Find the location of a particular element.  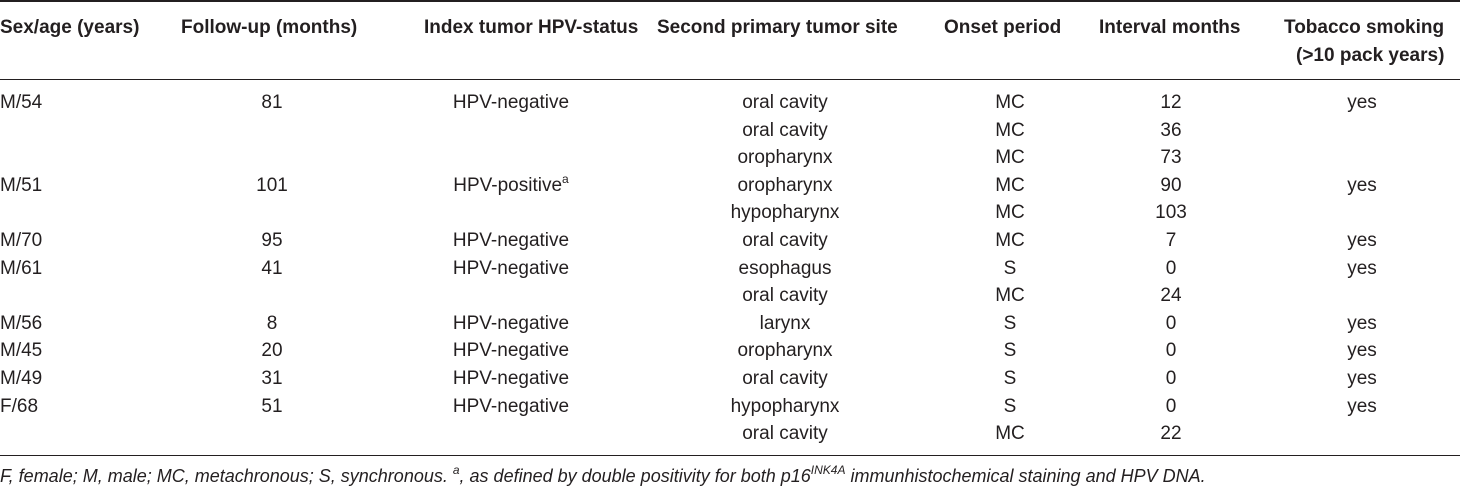

cell-text: 24 is located at coordinates (1171, 296).